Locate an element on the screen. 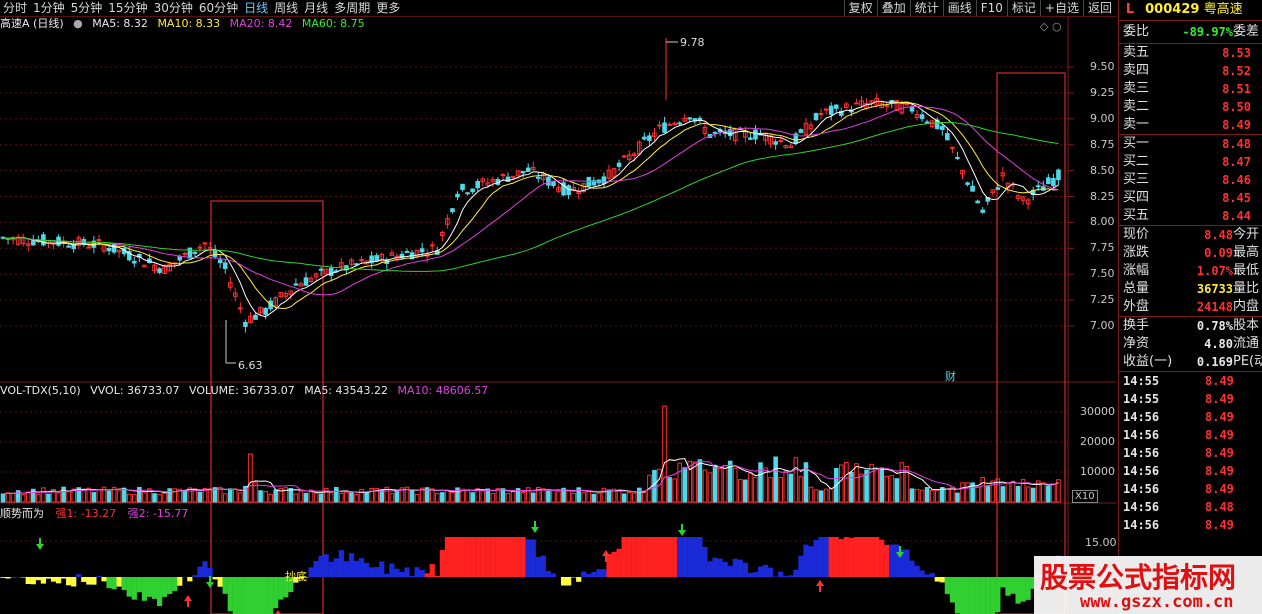  tool-button-1: 叠加 is located at coordinates (893, 8).